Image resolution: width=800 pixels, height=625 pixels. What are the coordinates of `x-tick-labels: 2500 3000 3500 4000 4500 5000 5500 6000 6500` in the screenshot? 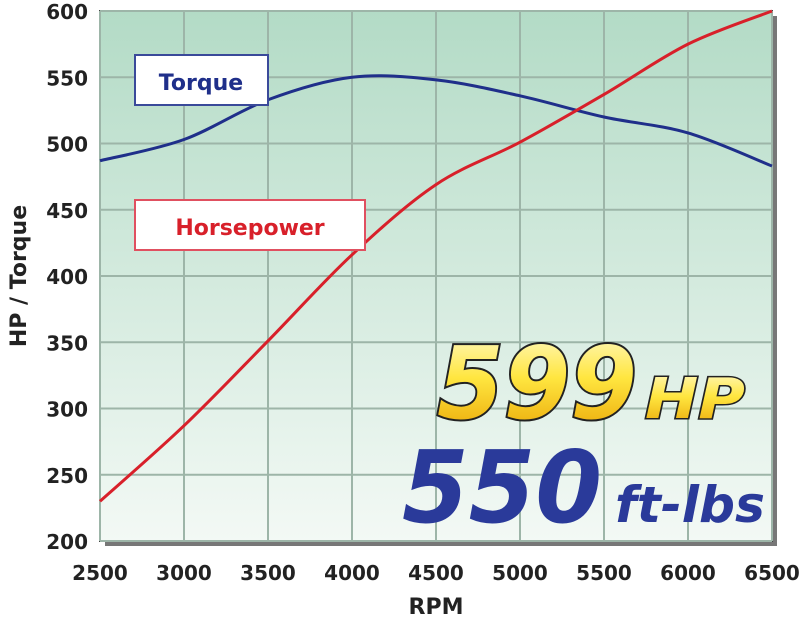 It's located at (436, 573).